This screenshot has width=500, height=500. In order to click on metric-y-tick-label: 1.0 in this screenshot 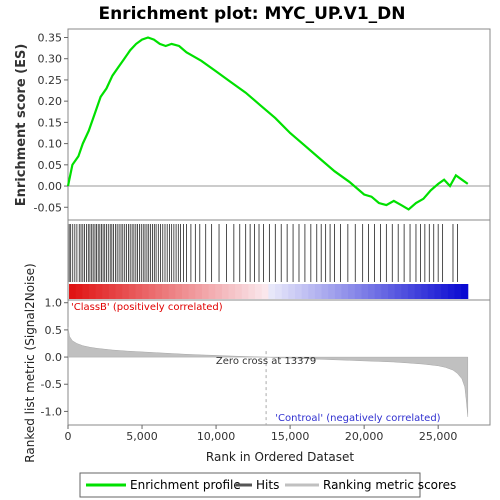, I will do `click(54, 303)`.